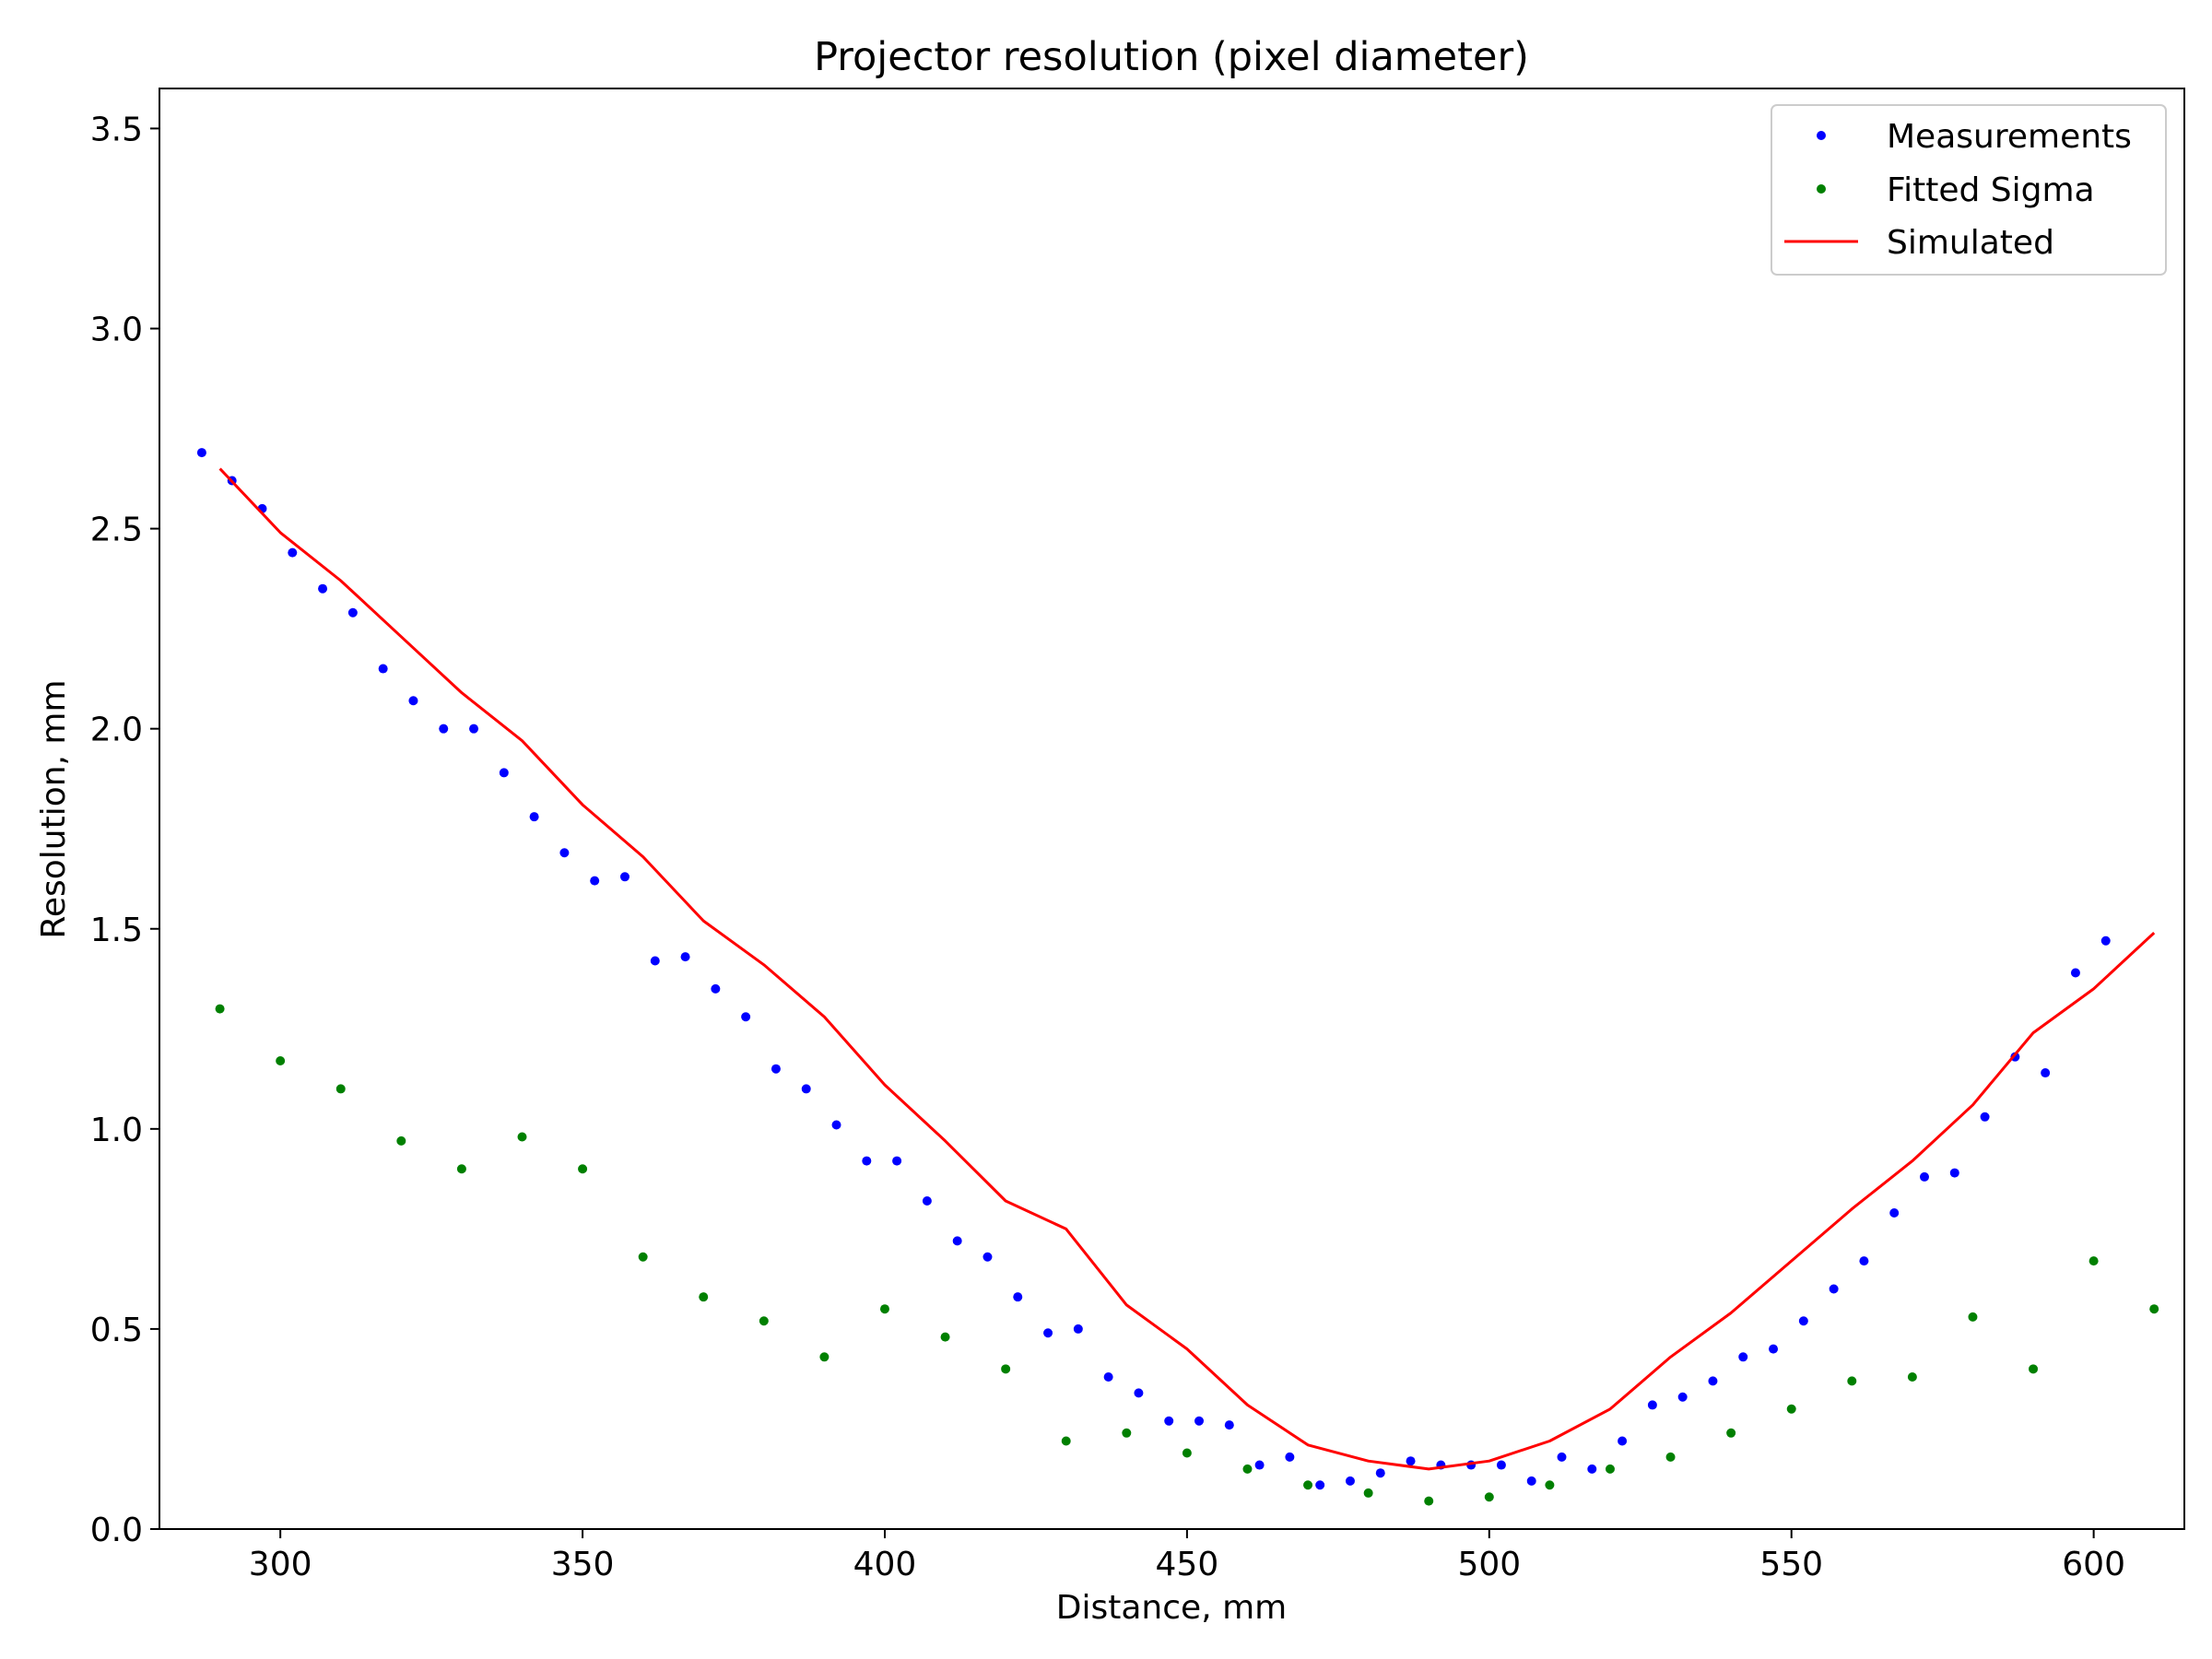  I want to click on y-tick-label: 2.0, so click(116, 730).